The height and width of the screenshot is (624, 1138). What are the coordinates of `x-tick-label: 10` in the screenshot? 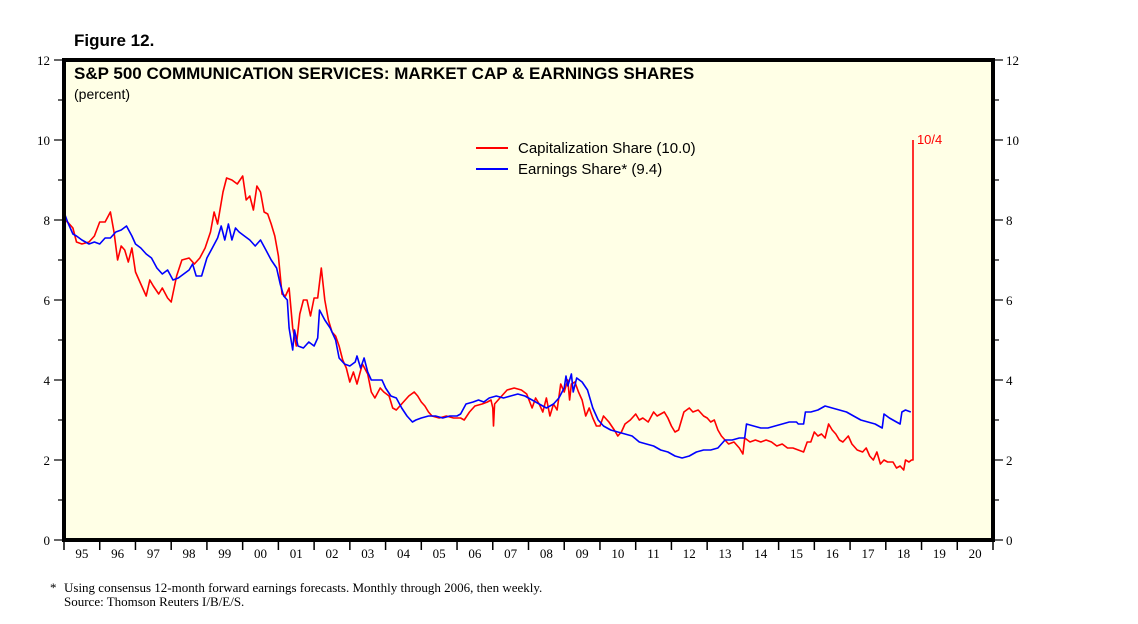 It's located at (617, 553).